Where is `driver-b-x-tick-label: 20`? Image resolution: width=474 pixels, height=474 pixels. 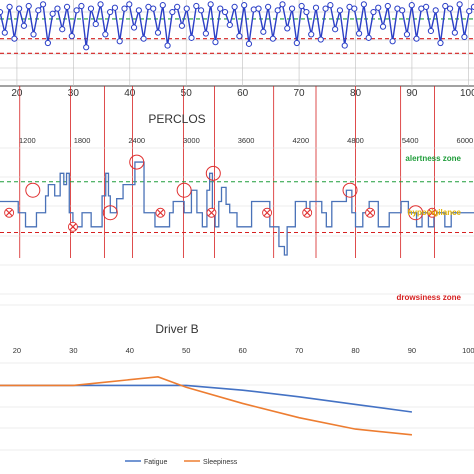 driver-b-x-tick-label: 20 is located at coordinates (17, 350).